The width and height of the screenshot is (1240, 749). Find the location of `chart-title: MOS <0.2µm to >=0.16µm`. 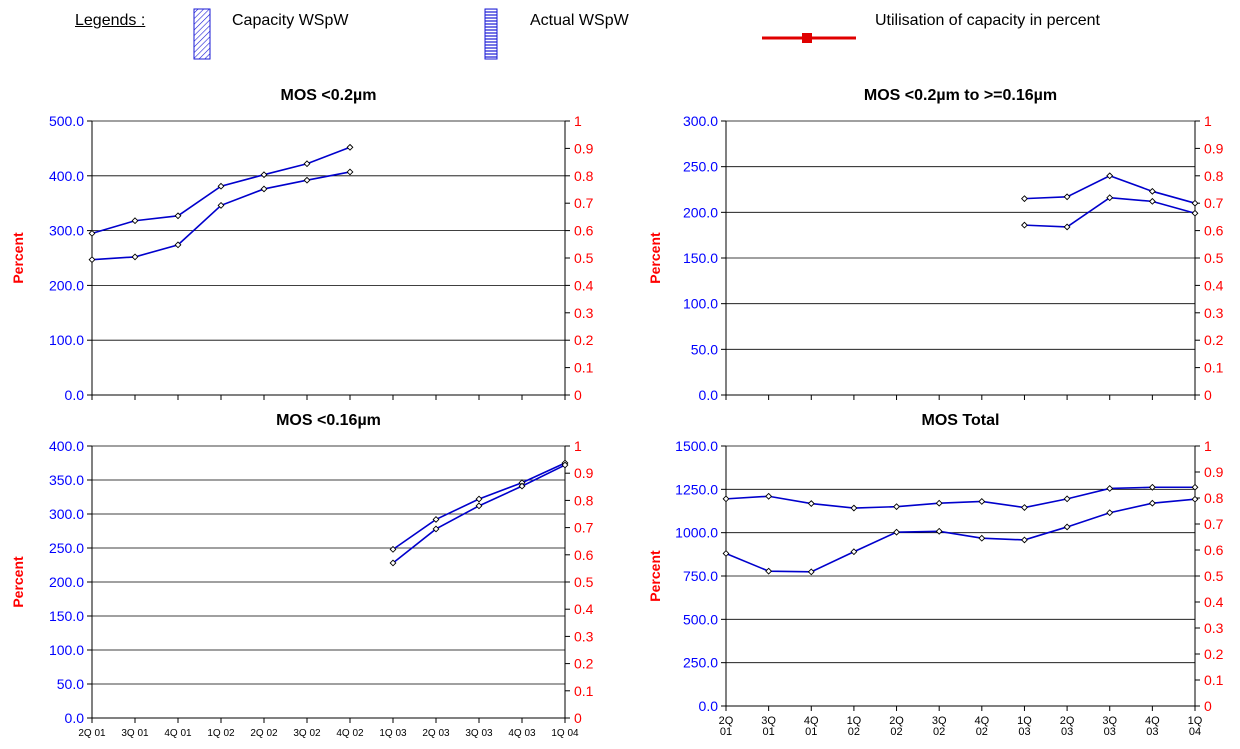

chart-title: MOS <0.2µm to >=0.16µm is located at coordinates (960, 95).